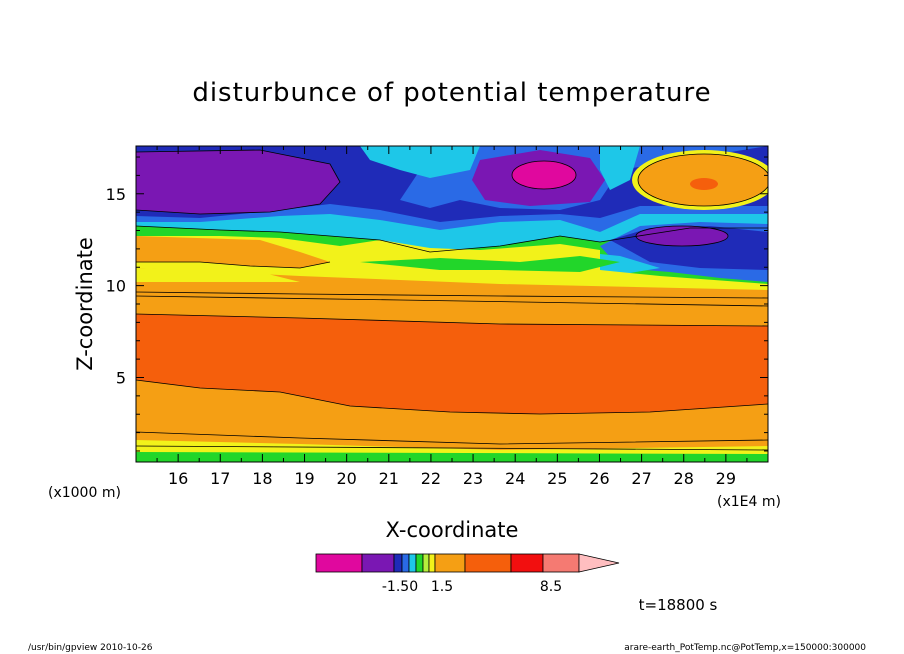 The width and height of the screenshot is (904, 654). I want to click on colorbar-extend-arrow, so click(599, 563).